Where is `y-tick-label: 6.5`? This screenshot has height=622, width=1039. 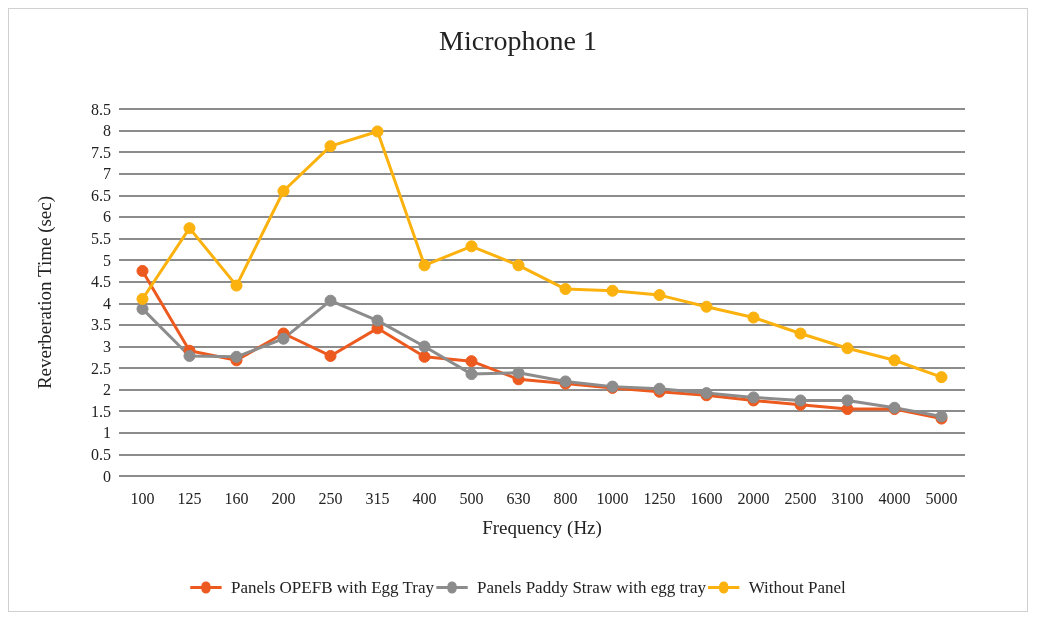 y-tick-label: 6.5 is located at coordinates (101, 195).